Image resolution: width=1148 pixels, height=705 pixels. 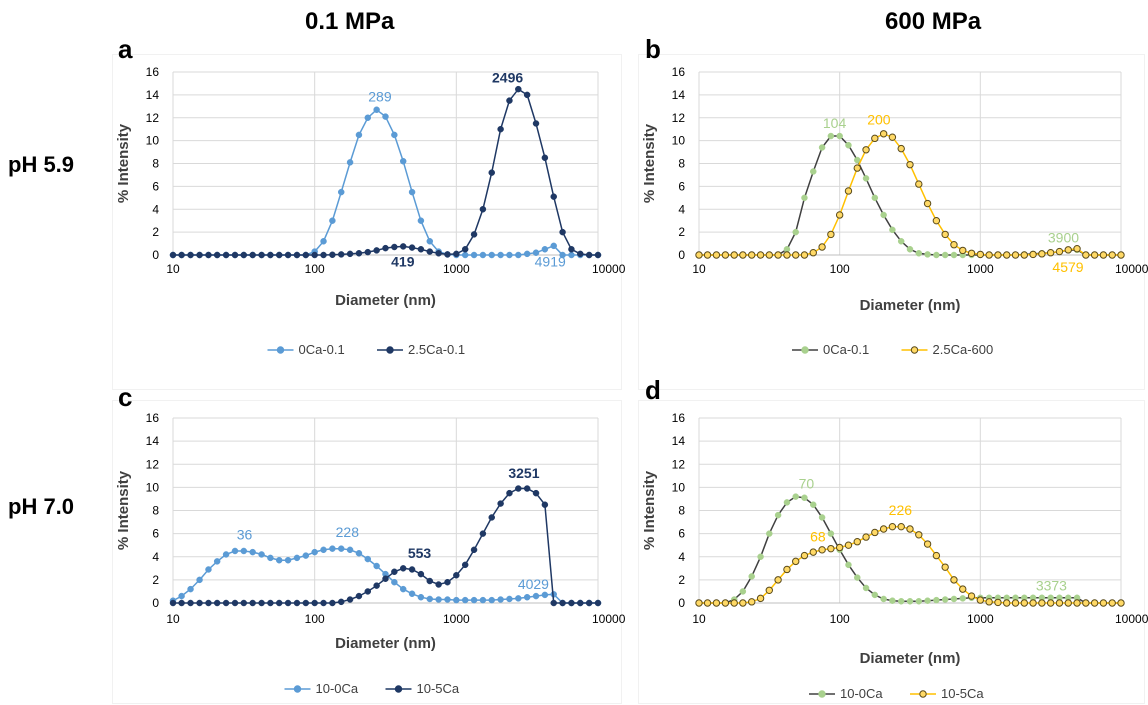 I want to click on y-axis-title: % Intensity, so click(x=123, y=510).